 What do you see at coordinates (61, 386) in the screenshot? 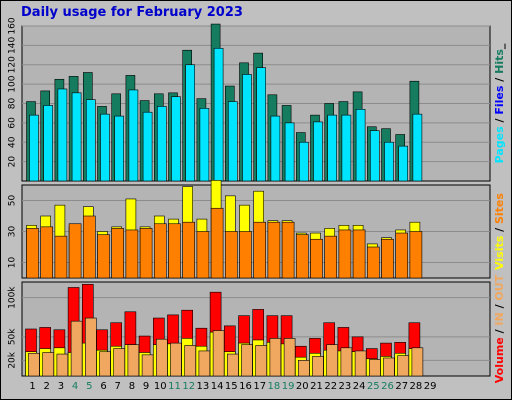
I see `x-tick-label: 3` at bounding box center [61, 386].